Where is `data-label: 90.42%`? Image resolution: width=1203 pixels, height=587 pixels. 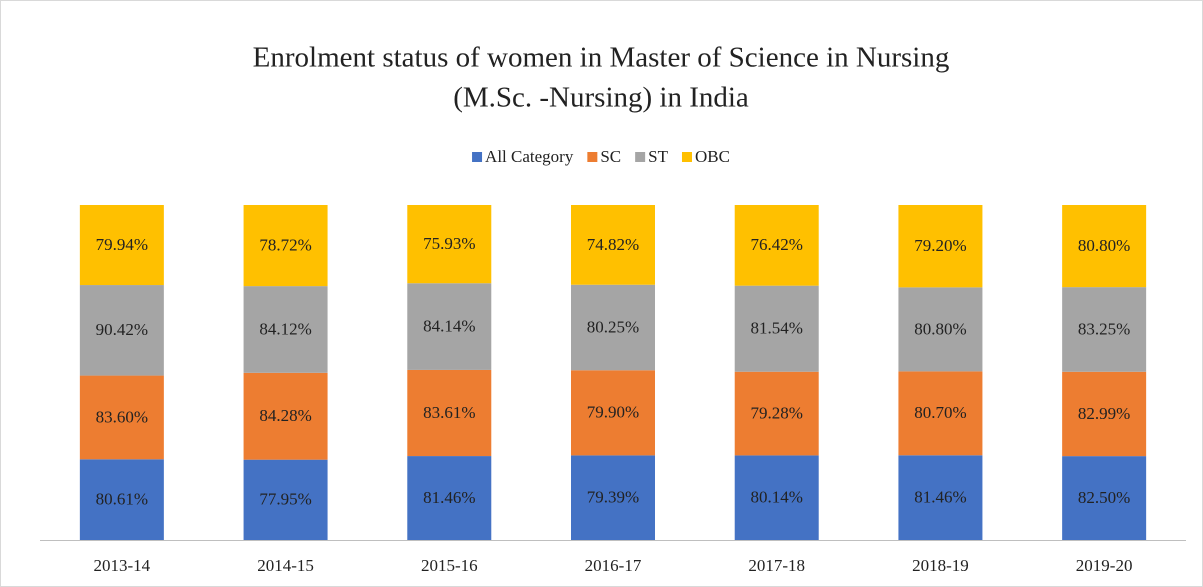 data-label: 90.42% is located at coordinates (122, 329).